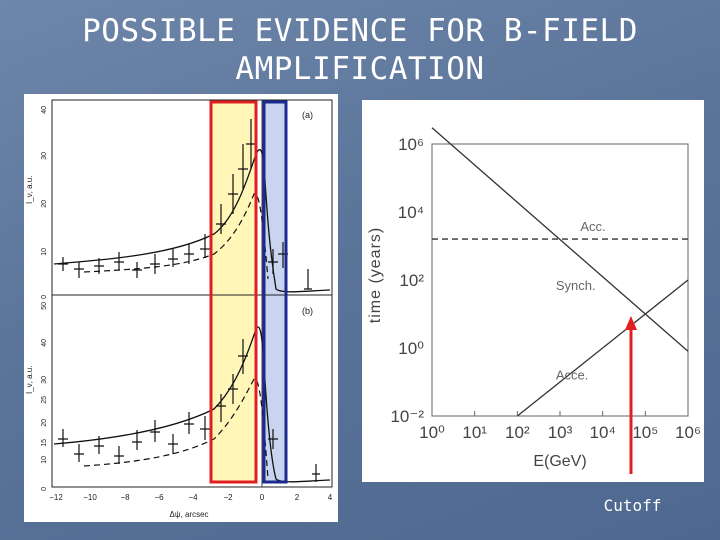 The image size is (720, 540). Describe the element at coordinates (125, 497) in the screenshot. I see `xtick: −8` at that location.